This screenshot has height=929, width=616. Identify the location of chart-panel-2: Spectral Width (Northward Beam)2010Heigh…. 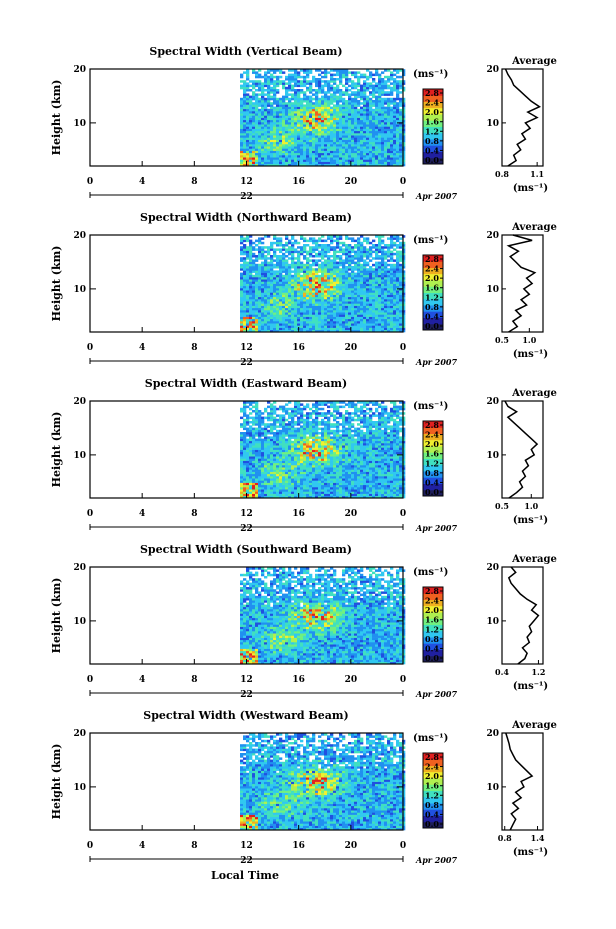
(303, 289).